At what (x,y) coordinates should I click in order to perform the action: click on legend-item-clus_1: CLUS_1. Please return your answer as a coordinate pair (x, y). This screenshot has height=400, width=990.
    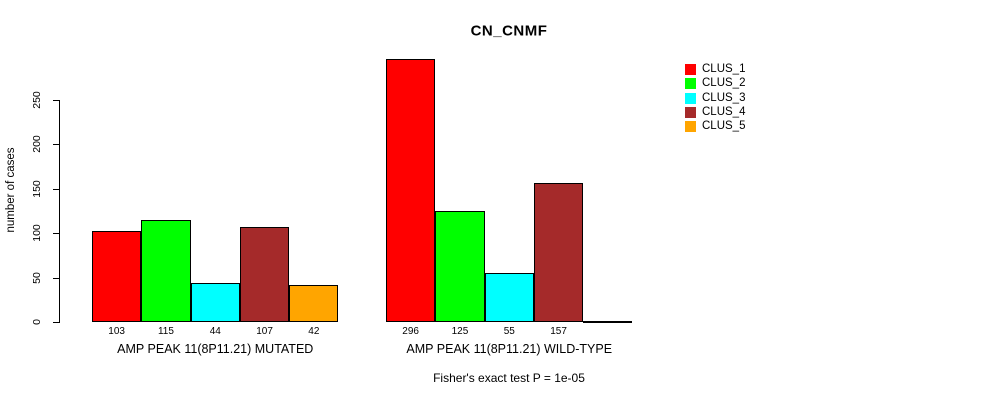
    Looking at the image, I should click on (730, 69).